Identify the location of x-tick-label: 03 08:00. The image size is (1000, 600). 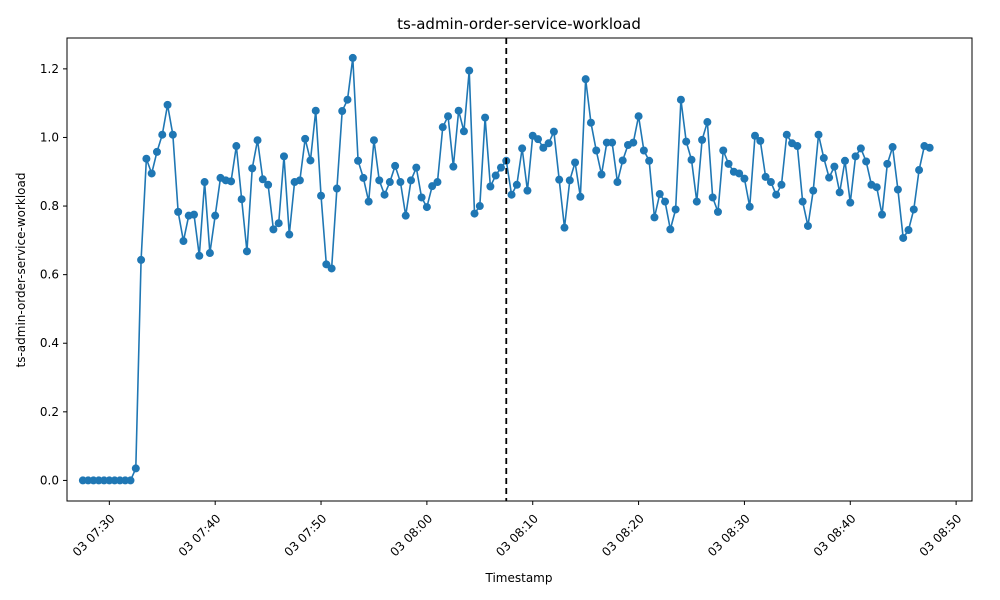
(411, 535).